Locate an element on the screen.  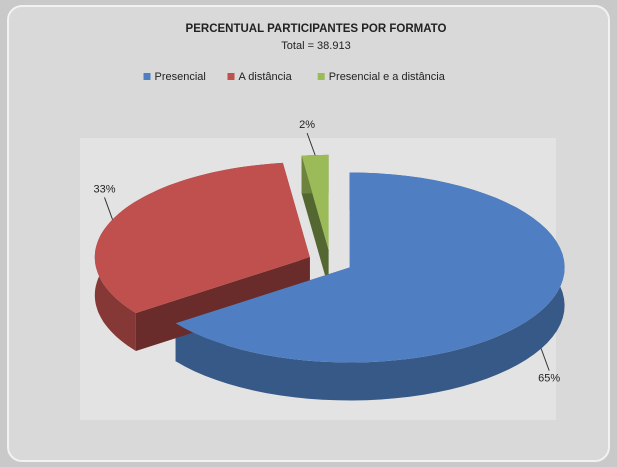
data-label: 65% is located at coordinates (549, 379).